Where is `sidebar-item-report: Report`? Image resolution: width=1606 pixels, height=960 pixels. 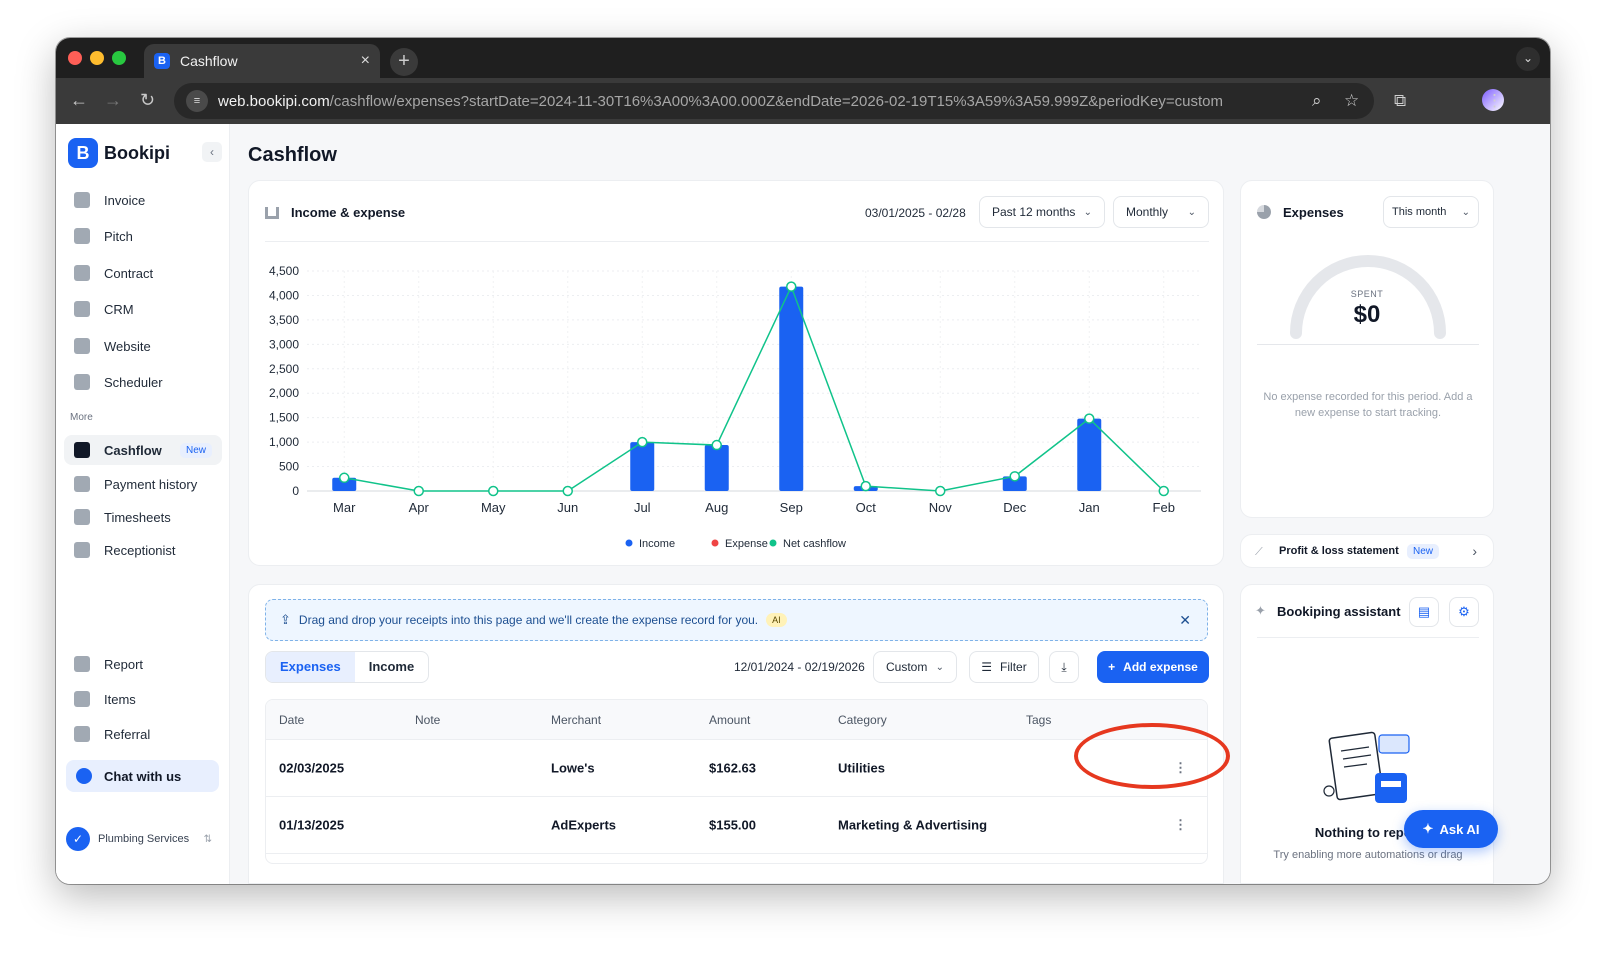
sidebar-item-report: Report is located at coordinates (143, 664).